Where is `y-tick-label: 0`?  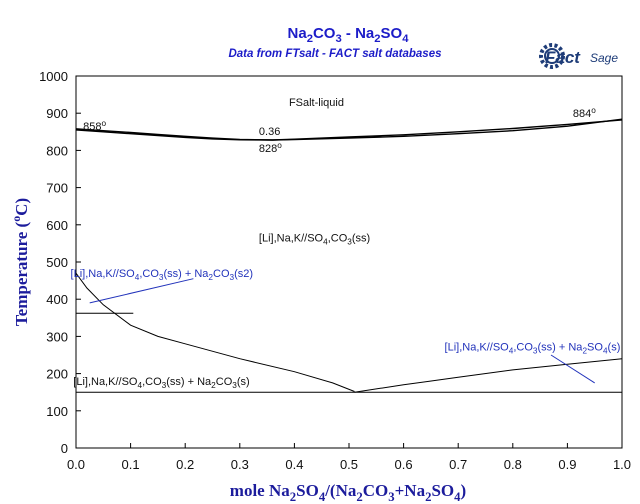 y-tick-label: 0 is located at coordinates (64, 448).